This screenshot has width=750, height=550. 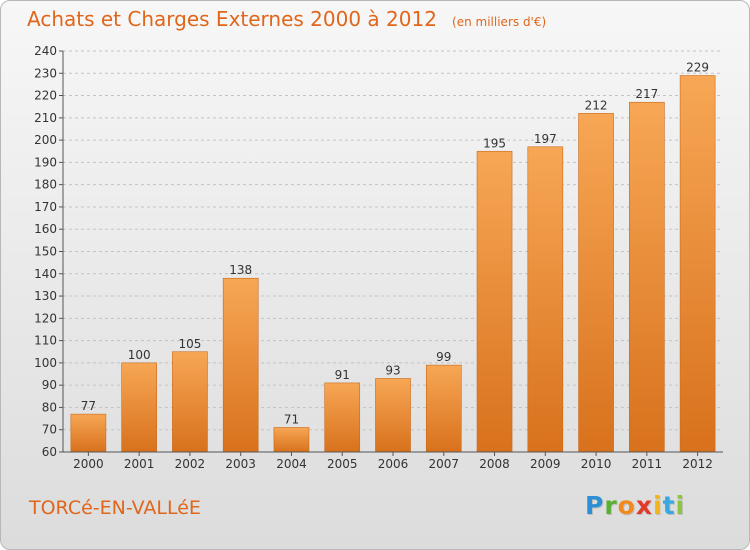 What do you see at coordinates (49, 452) in the screenshot?
I see `y-tick-label: 60` at bounding box center [49, 452].